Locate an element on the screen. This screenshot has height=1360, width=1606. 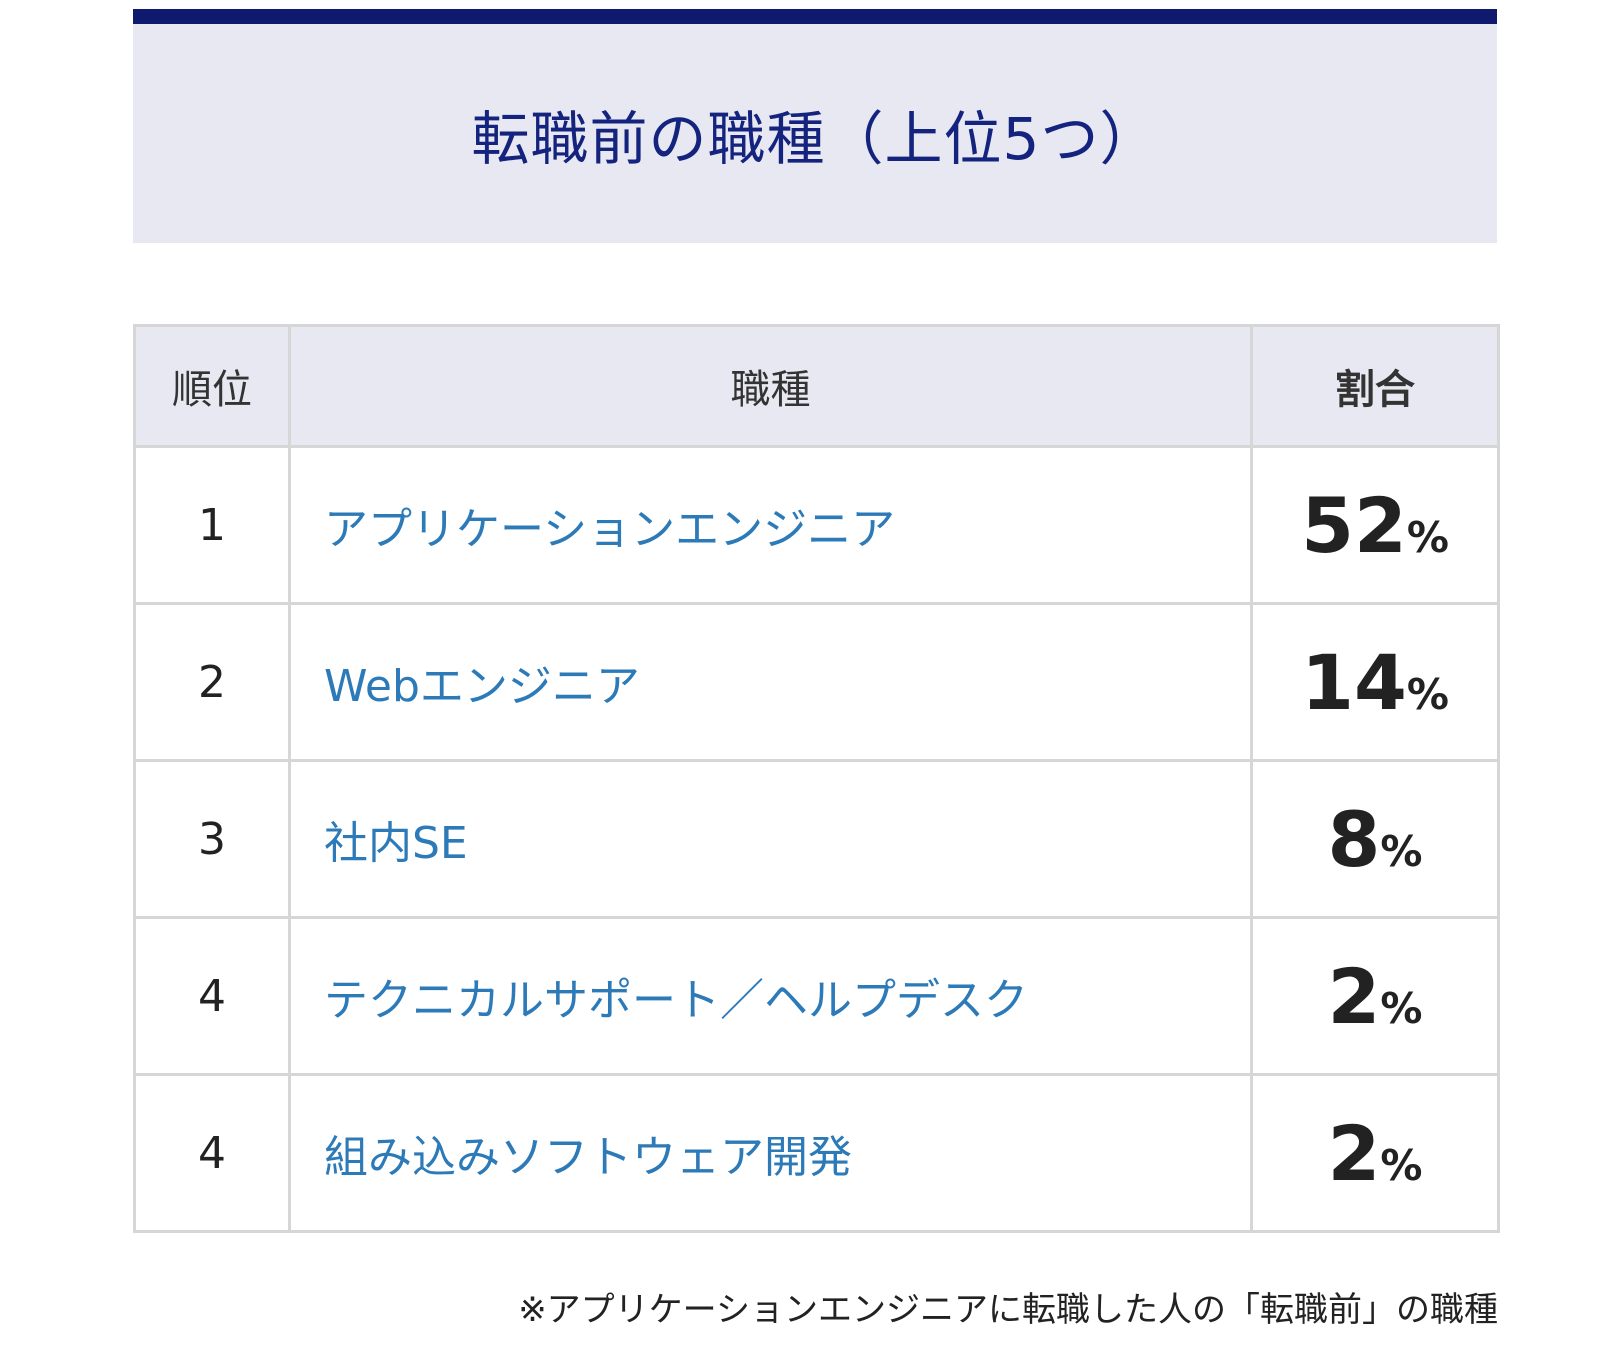
table-header-row: 順位 職種 割合 is located at coordinates (816, 386).